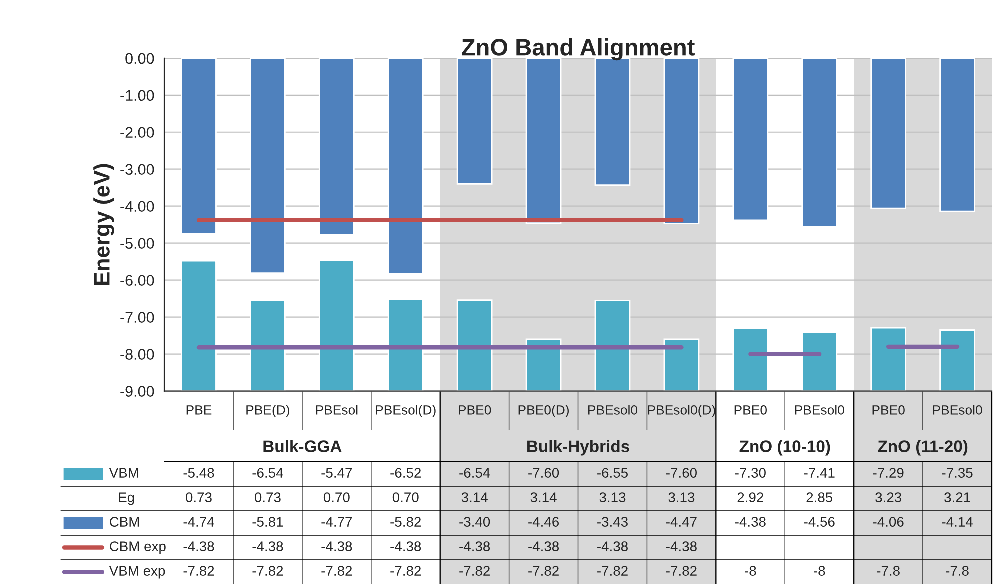 The width and height of the screenshot is (997, 584). Describe the element at coordinates (543, 522) in the screenshot. I see `data-label: -4.46` at that location.